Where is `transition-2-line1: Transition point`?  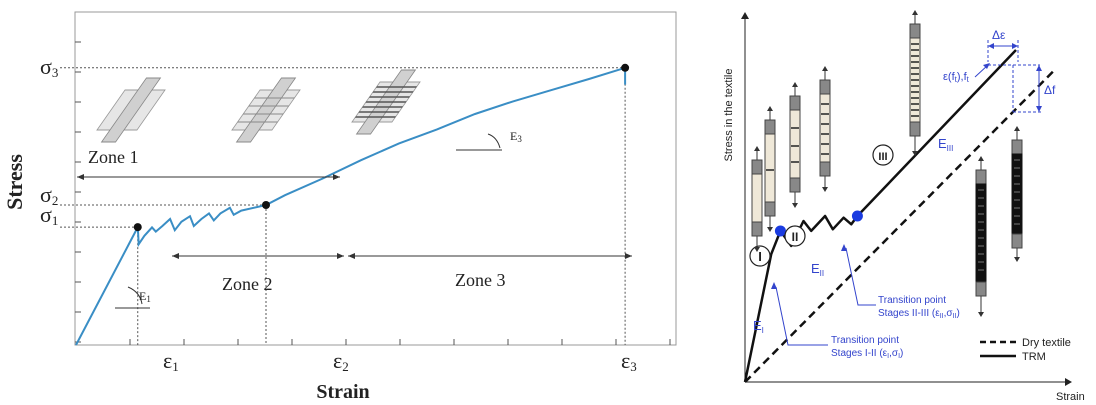
transition-2-line1: Transition point is located at coordinates (912, 300).